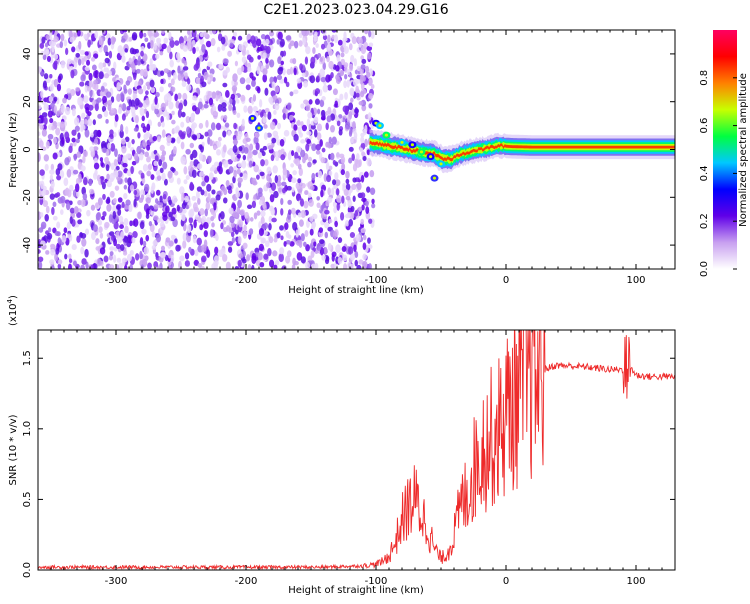  I want to click on snr-ylabel: SNR (10 * v/v), so click(13, 449).